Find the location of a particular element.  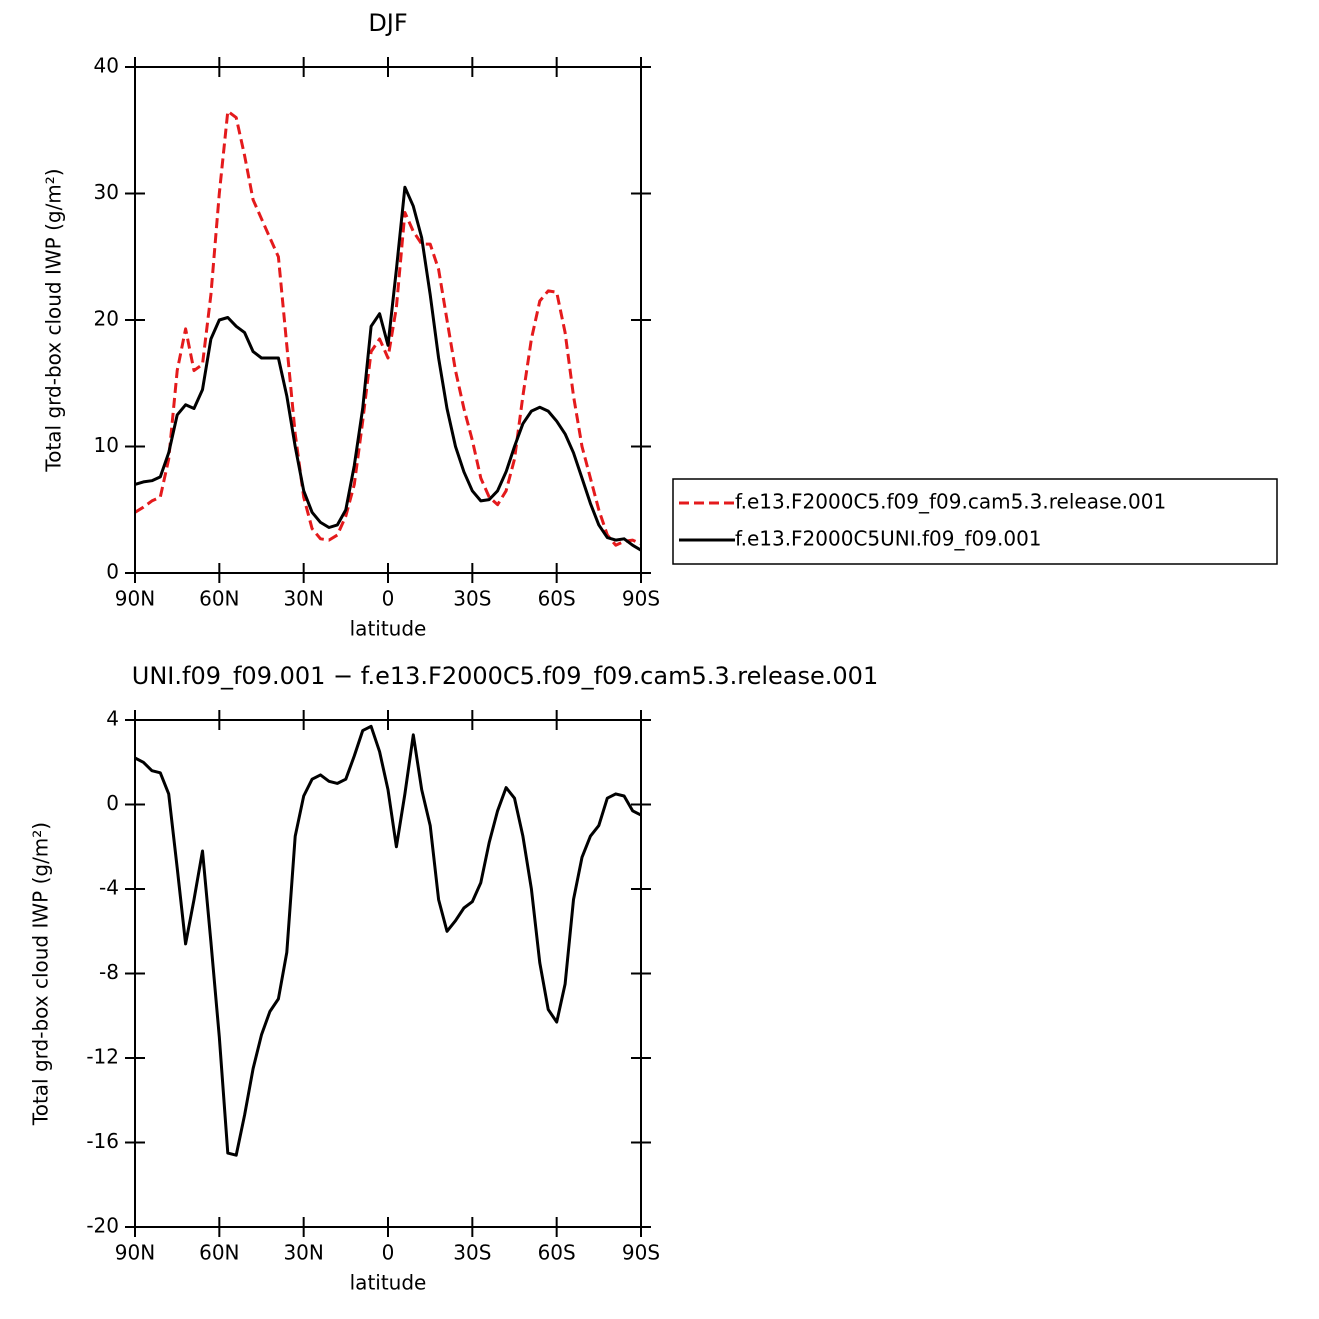

y-tick-label: 4 is located at coordinates (112, 719).